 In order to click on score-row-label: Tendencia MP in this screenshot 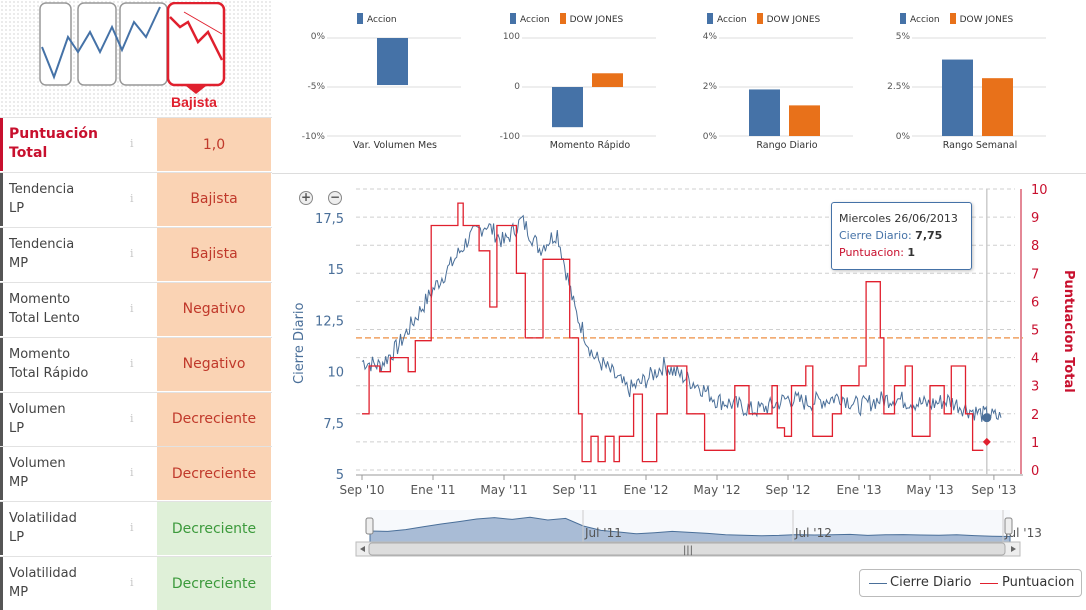, I will do `click(78, 254)`.